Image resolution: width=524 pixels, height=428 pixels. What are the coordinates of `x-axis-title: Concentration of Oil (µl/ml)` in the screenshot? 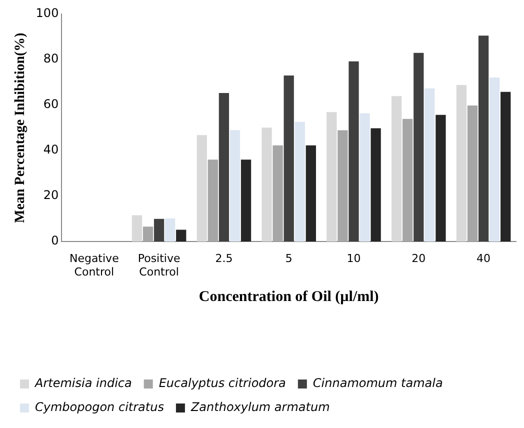 It's located at (288, 296).